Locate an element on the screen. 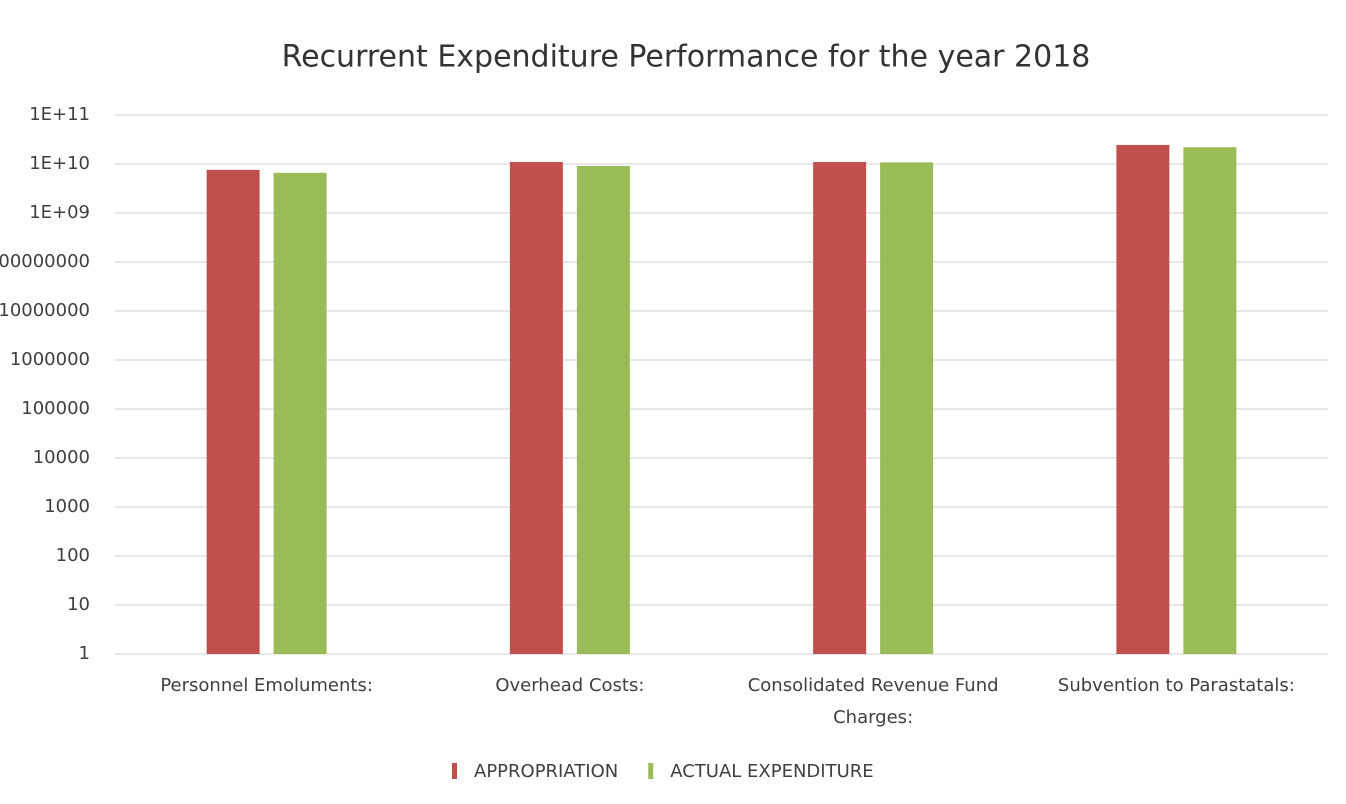 The width and height of the screenshot is (1346, 804). y-tick-label: 1000000 is located at coordinates (50, 359).